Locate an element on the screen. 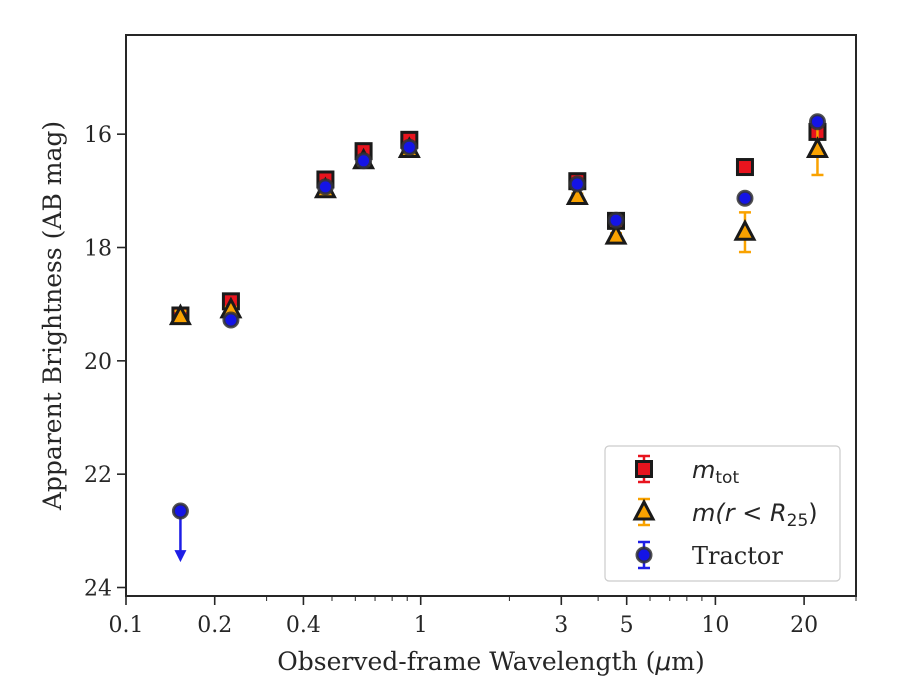 The image size is (900, 700). x-tick-label: 0.4 is located at coordinates (303, 625).